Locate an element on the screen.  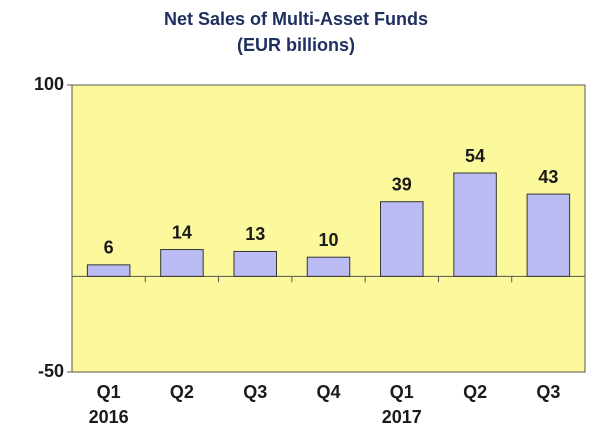
x-group-label: 2016 is located at coordinates (109, 417).